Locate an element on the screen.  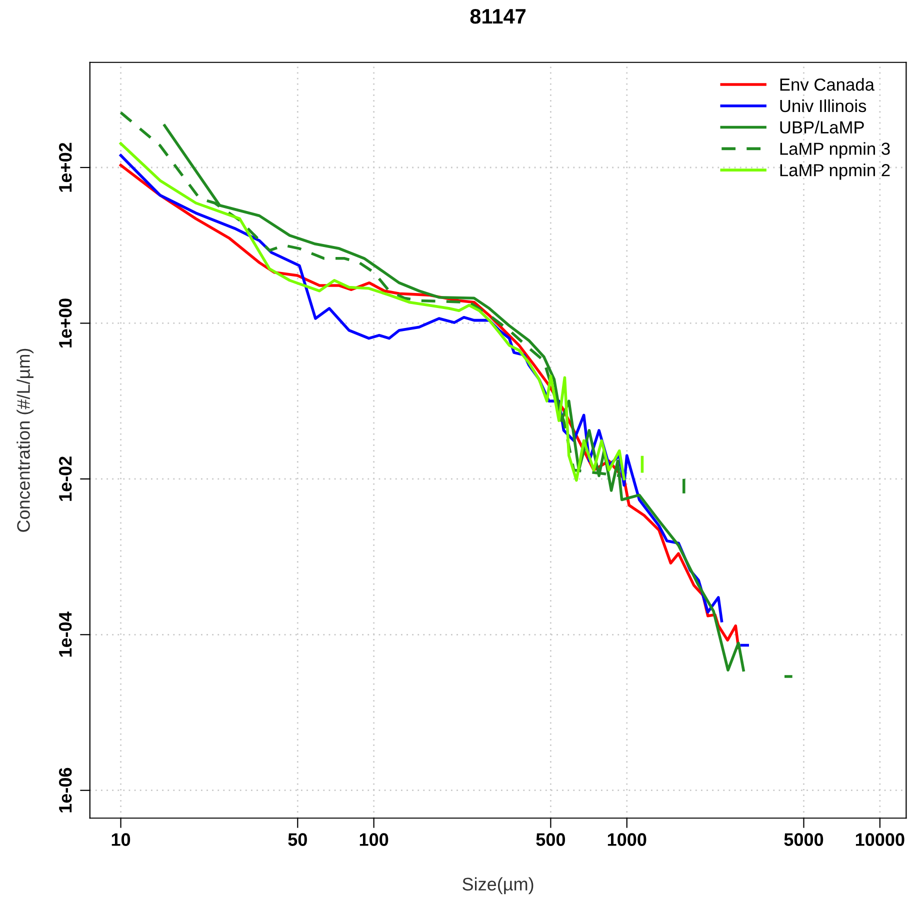
x-tick-label: 10 is located at coordinates (121, 839).